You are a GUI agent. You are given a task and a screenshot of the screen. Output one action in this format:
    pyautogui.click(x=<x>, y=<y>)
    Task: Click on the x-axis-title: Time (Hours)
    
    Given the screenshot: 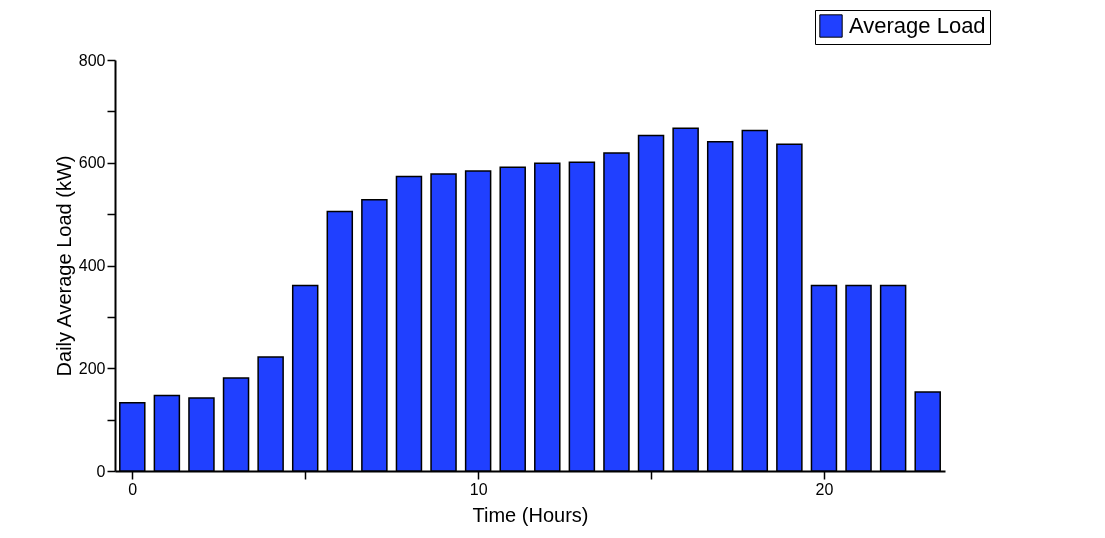 What is the action you would take?
    pyautogui.click(x=530, y=514)
    